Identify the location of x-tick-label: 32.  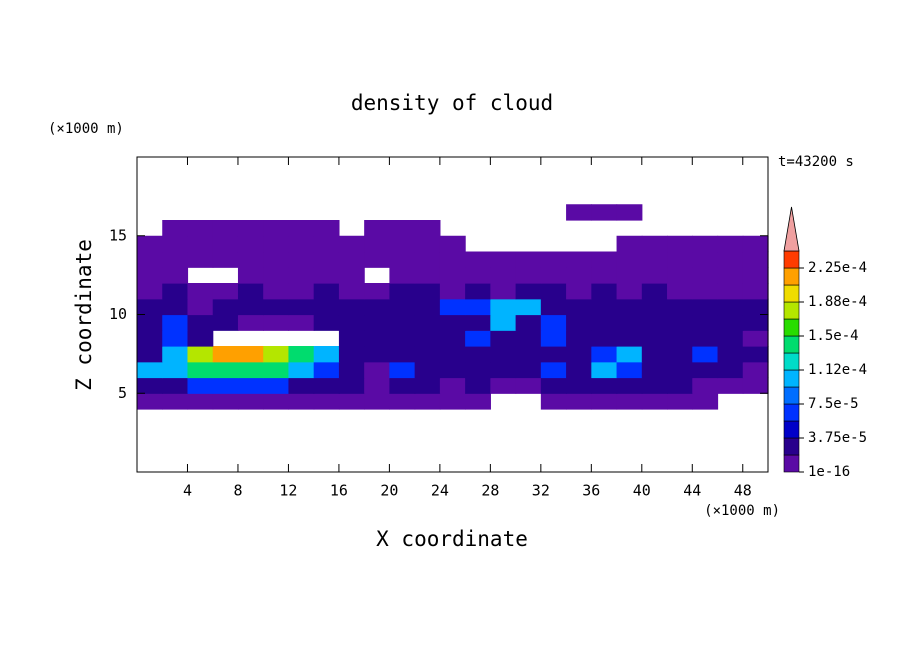
(541, 491).